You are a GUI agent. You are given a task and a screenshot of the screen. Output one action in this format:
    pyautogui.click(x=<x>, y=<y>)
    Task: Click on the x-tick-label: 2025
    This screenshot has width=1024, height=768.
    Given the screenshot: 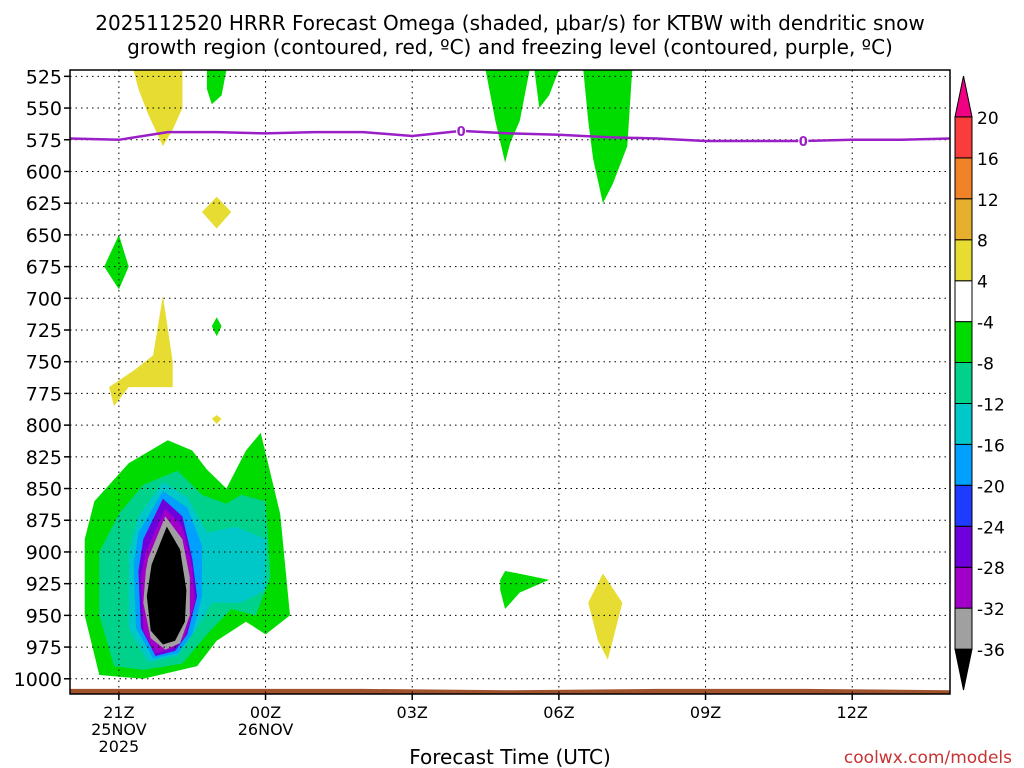 What is the action you would take?
    pyautogui.click(x=119, y=746)
    